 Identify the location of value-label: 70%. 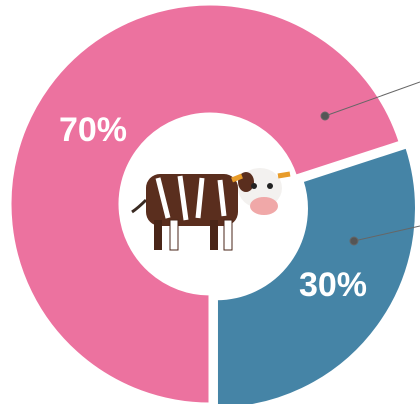
(93, 130).